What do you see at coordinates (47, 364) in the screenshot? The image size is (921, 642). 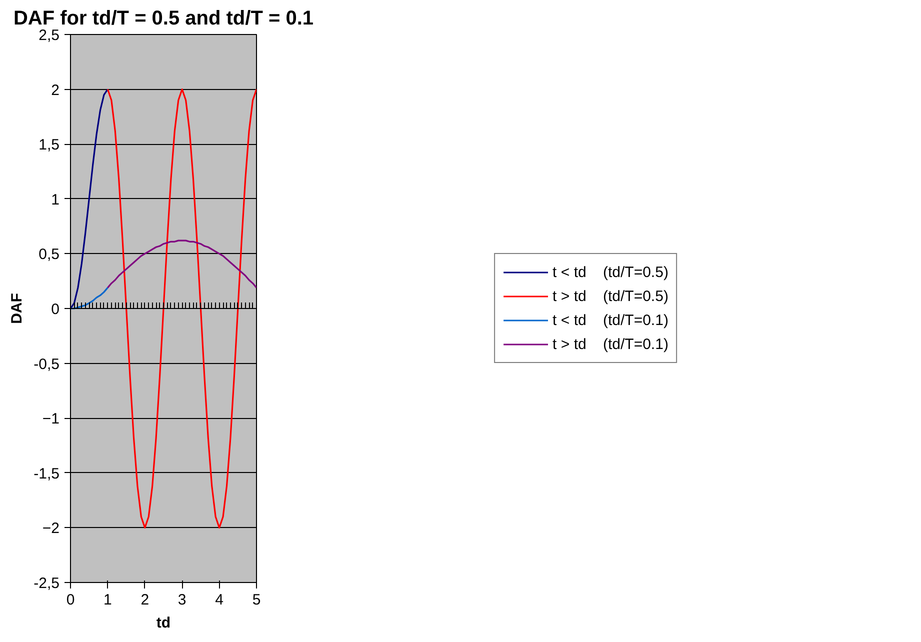 I see `y-tick-label: -0,5` at bounding box center [47, 364].